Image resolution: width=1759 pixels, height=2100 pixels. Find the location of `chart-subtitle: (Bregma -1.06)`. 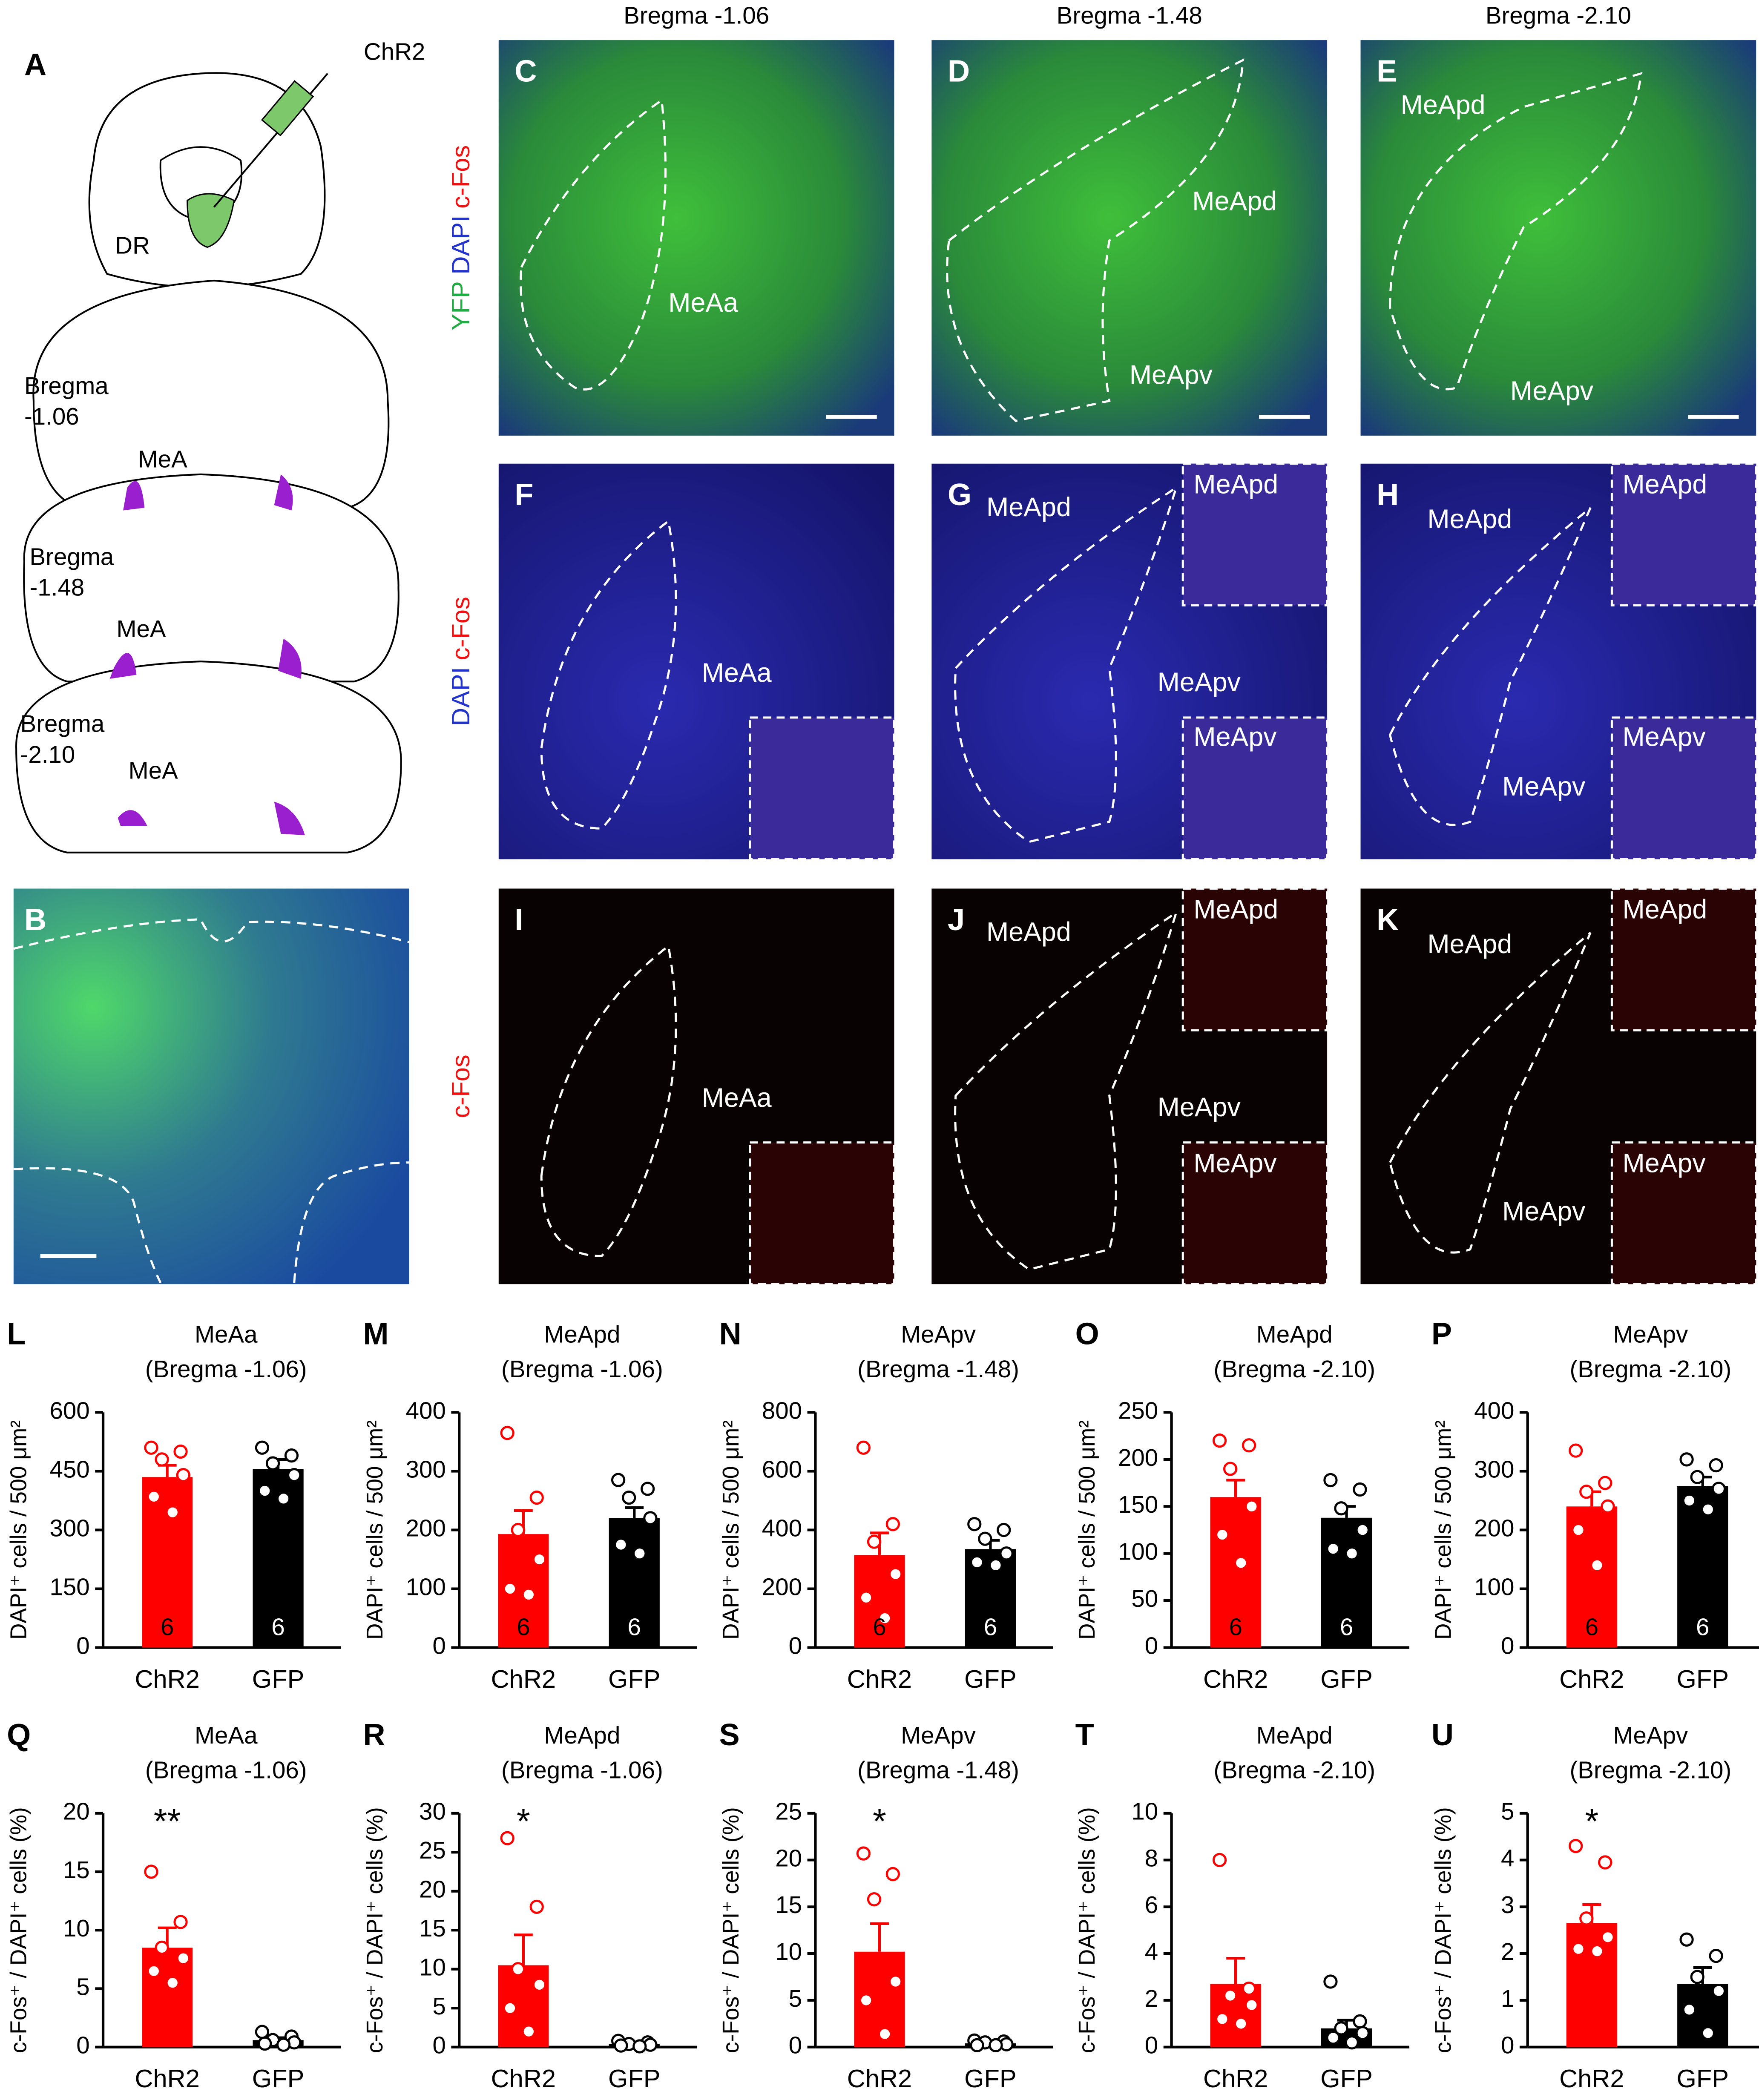

chart-subtitle: (Bregma -1.06) is located at coordinates (226, 1369).